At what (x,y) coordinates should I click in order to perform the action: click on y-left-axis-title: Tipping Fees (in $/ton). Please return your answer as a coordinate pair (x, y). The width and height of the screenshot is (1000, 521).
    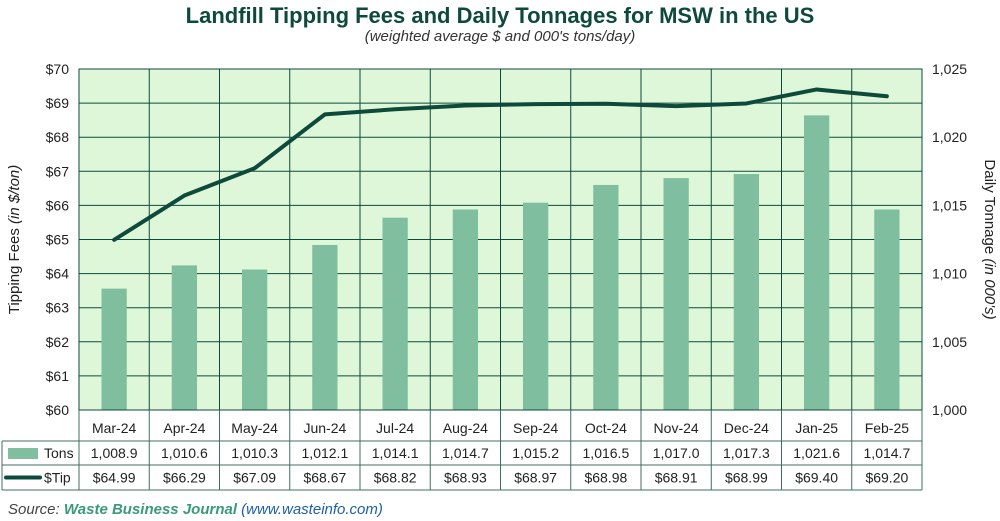
    Looking at the image, I should click on (14, 240).